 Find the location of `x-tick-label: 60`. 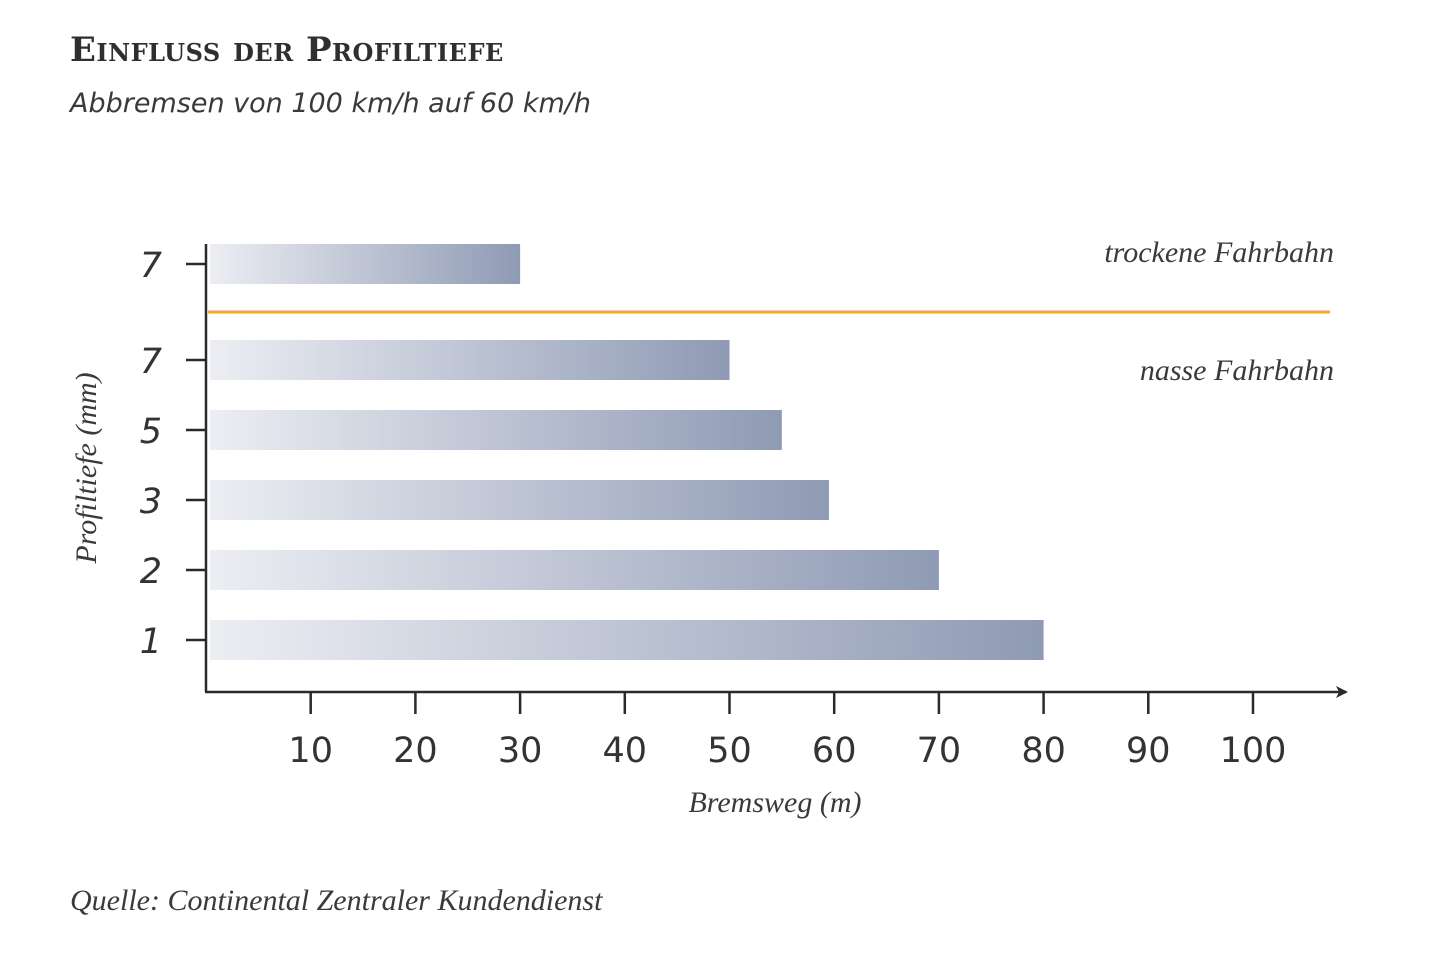

x-tick-label: 60 is located at coordinates (834, 751).